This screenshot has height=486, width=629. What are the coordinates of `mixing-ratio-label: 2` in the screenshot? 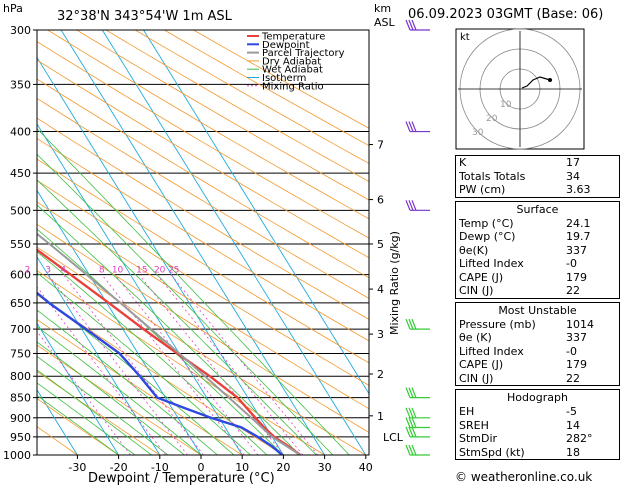 It's located at (28, 271).